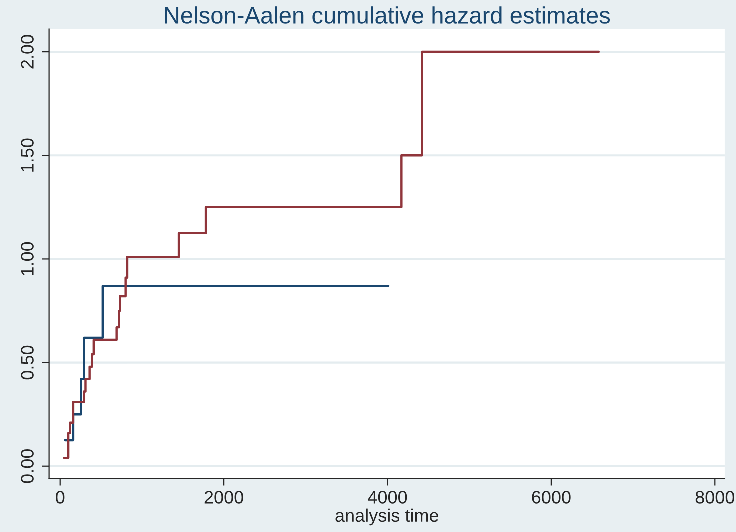 The height and width of the screenshot is (532, 736). I want to click on x-tick-label: 8000, so click(715, 497).